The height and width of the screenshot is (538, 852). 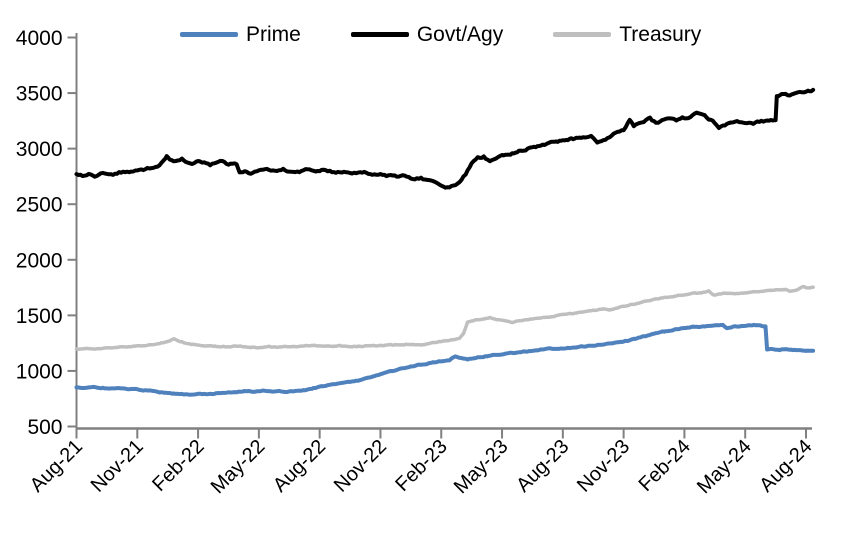 I want to click on x-axis-label: Feb-24, so click(x=665, y=465).